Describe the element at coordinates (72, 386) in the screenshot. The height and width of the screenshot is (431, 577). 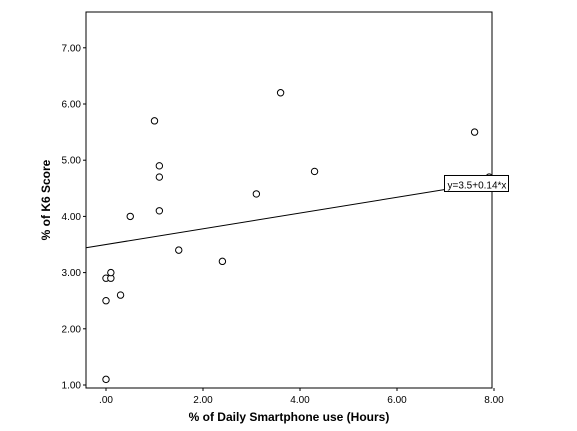
I see `y-tick-label: 1.00` at that location.